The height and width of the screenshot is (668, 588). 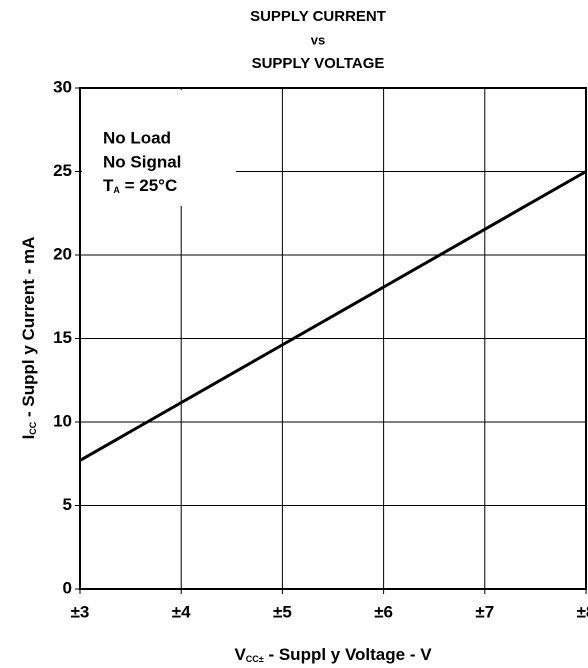 I want to click on annotation-rest: = 25°C, so click(x=148, y=185).